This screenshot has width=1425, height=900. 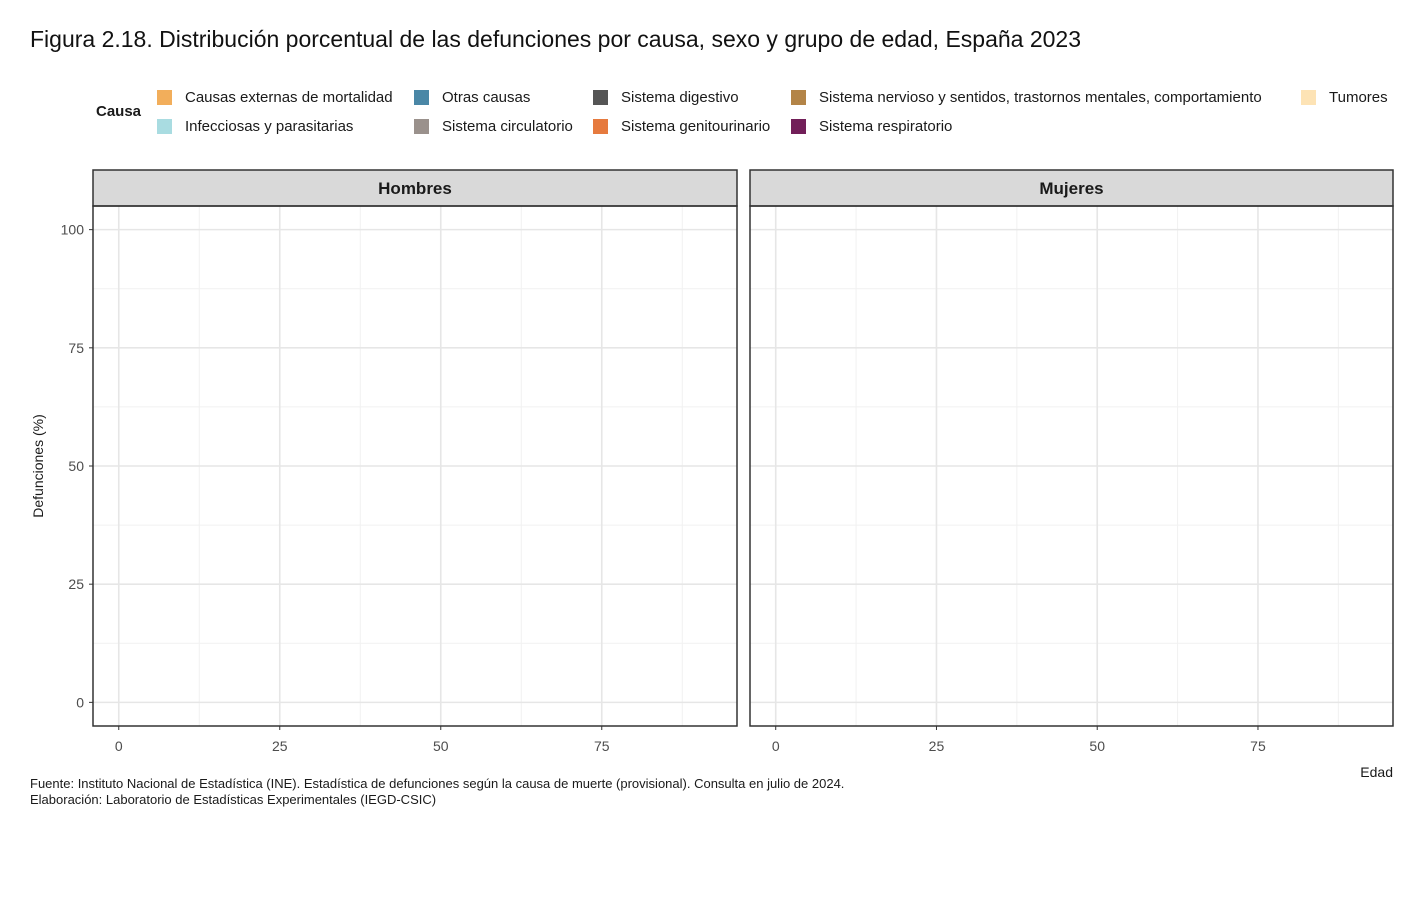 What do you see at coordinates (164, 97) in the screenshot?
I see `legend-key-causas-externas` at bounding box center [164, 97].